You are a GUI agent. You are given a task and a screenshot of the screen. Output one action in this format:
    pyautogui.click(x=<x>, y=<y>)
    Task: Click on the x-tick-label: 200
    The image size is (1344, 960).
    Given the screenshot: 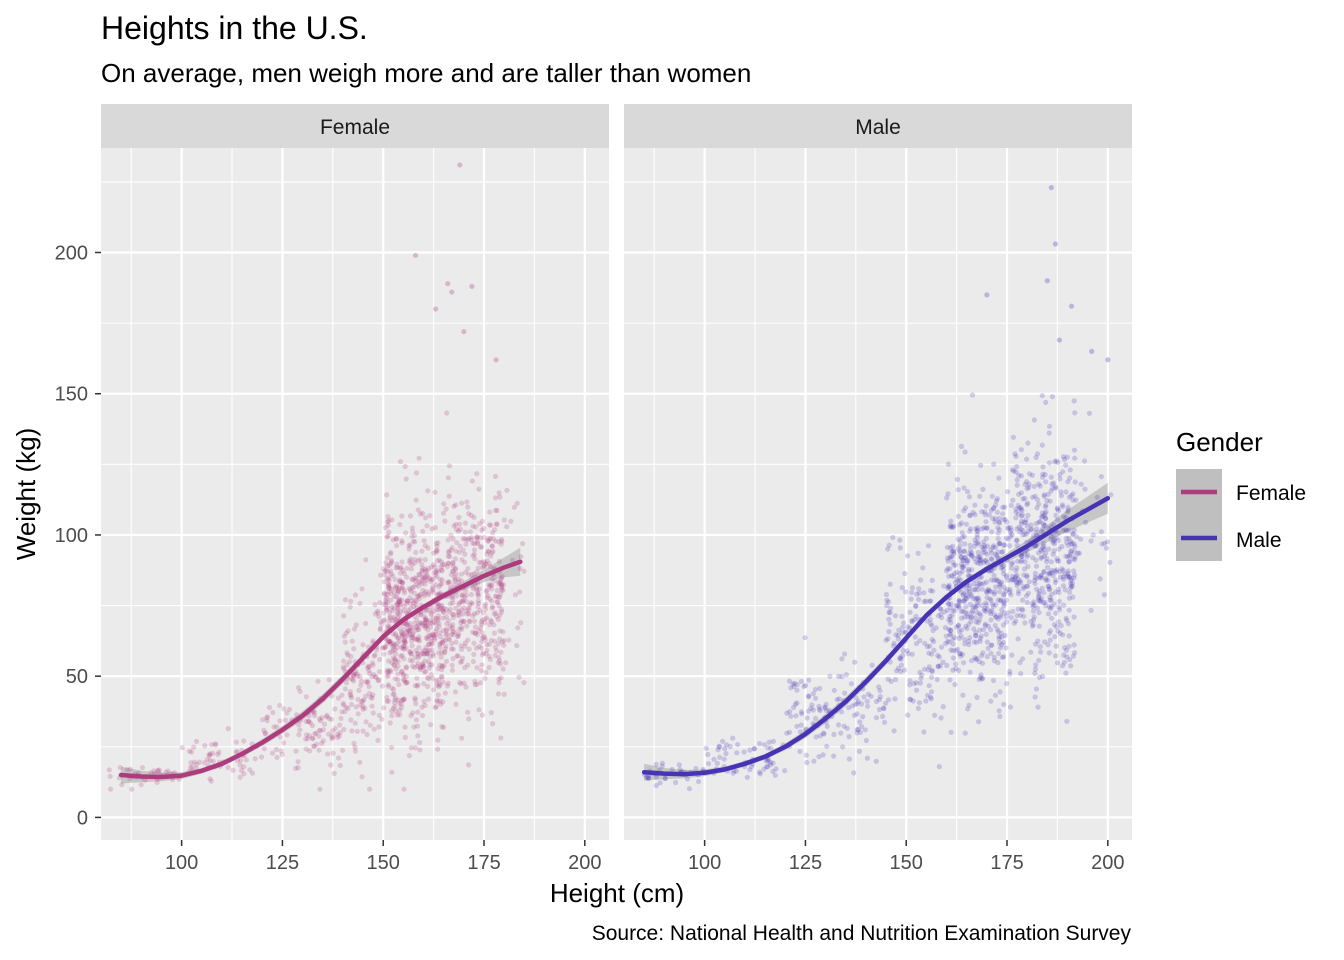 What is the action you would take?
    pyautogui.click(x=1107, y=863)
    